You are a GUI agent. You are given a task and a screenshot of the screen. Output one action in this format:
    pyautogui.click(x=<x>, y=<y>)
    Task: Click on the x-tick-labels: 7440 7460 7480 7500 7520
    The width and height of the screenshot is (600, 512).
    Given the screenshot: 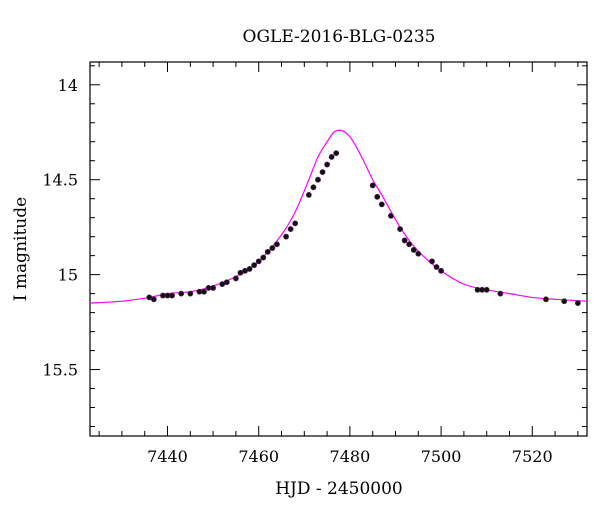 What is the action you would take?
    pyautogui.click(x=349, y=456)
    